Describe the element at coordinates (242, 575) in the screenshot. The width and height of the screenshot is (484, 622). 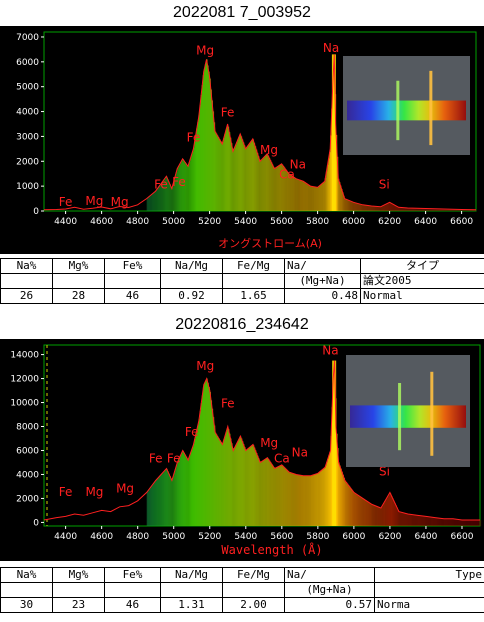
I see `table2-header-row: Na% Mg% Fe% Na/Mg Fe/Mg Na/ Type` at that location.